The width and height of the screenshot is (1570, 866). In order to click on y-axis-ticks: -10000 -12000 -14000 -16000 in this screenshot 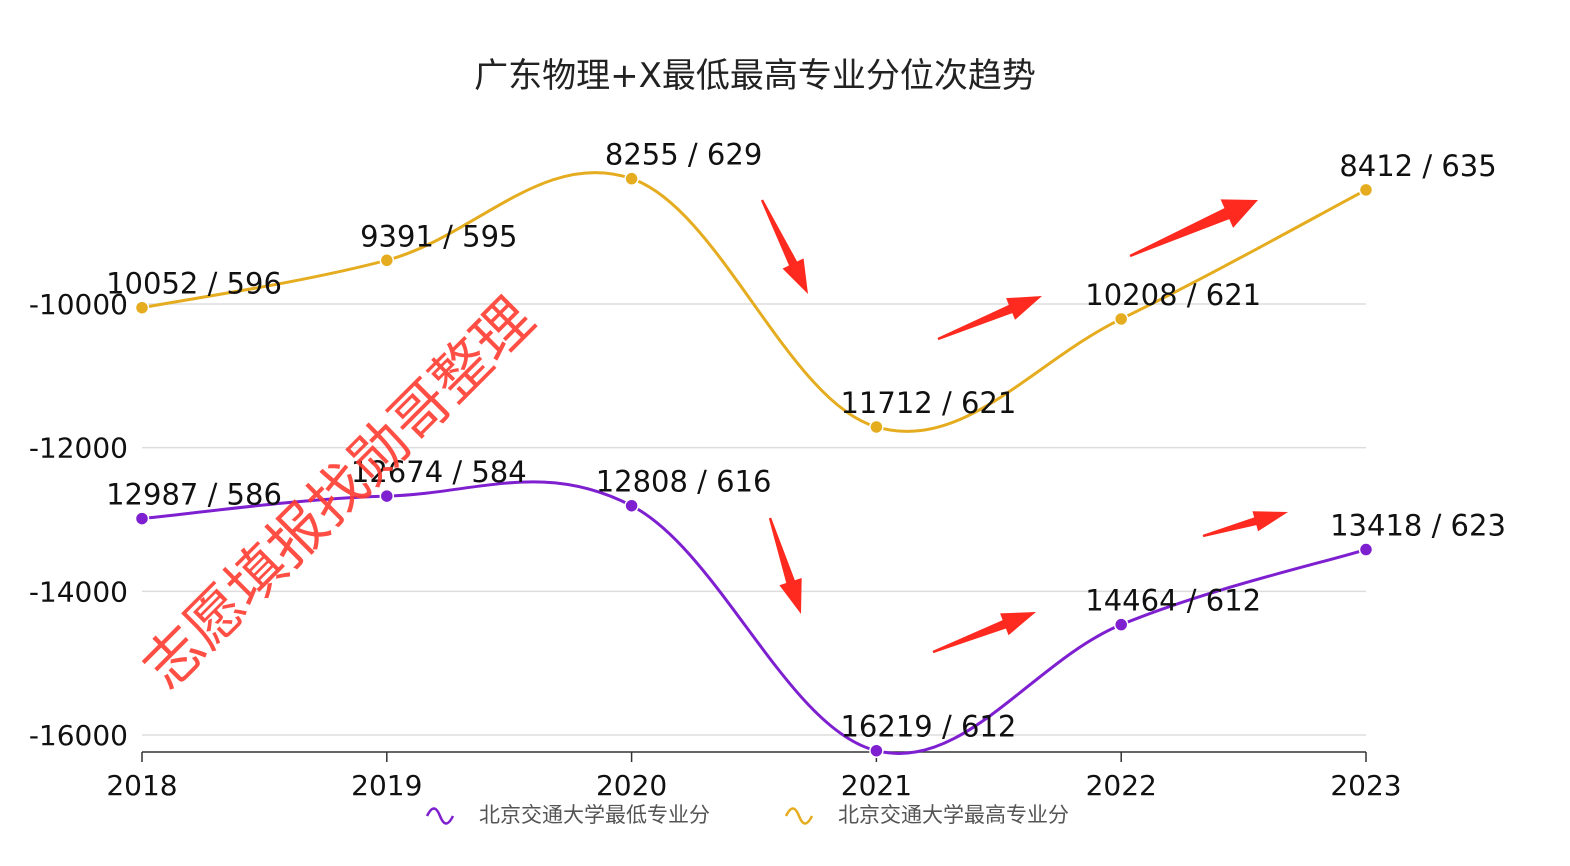, I will do `click(78, 520)`.